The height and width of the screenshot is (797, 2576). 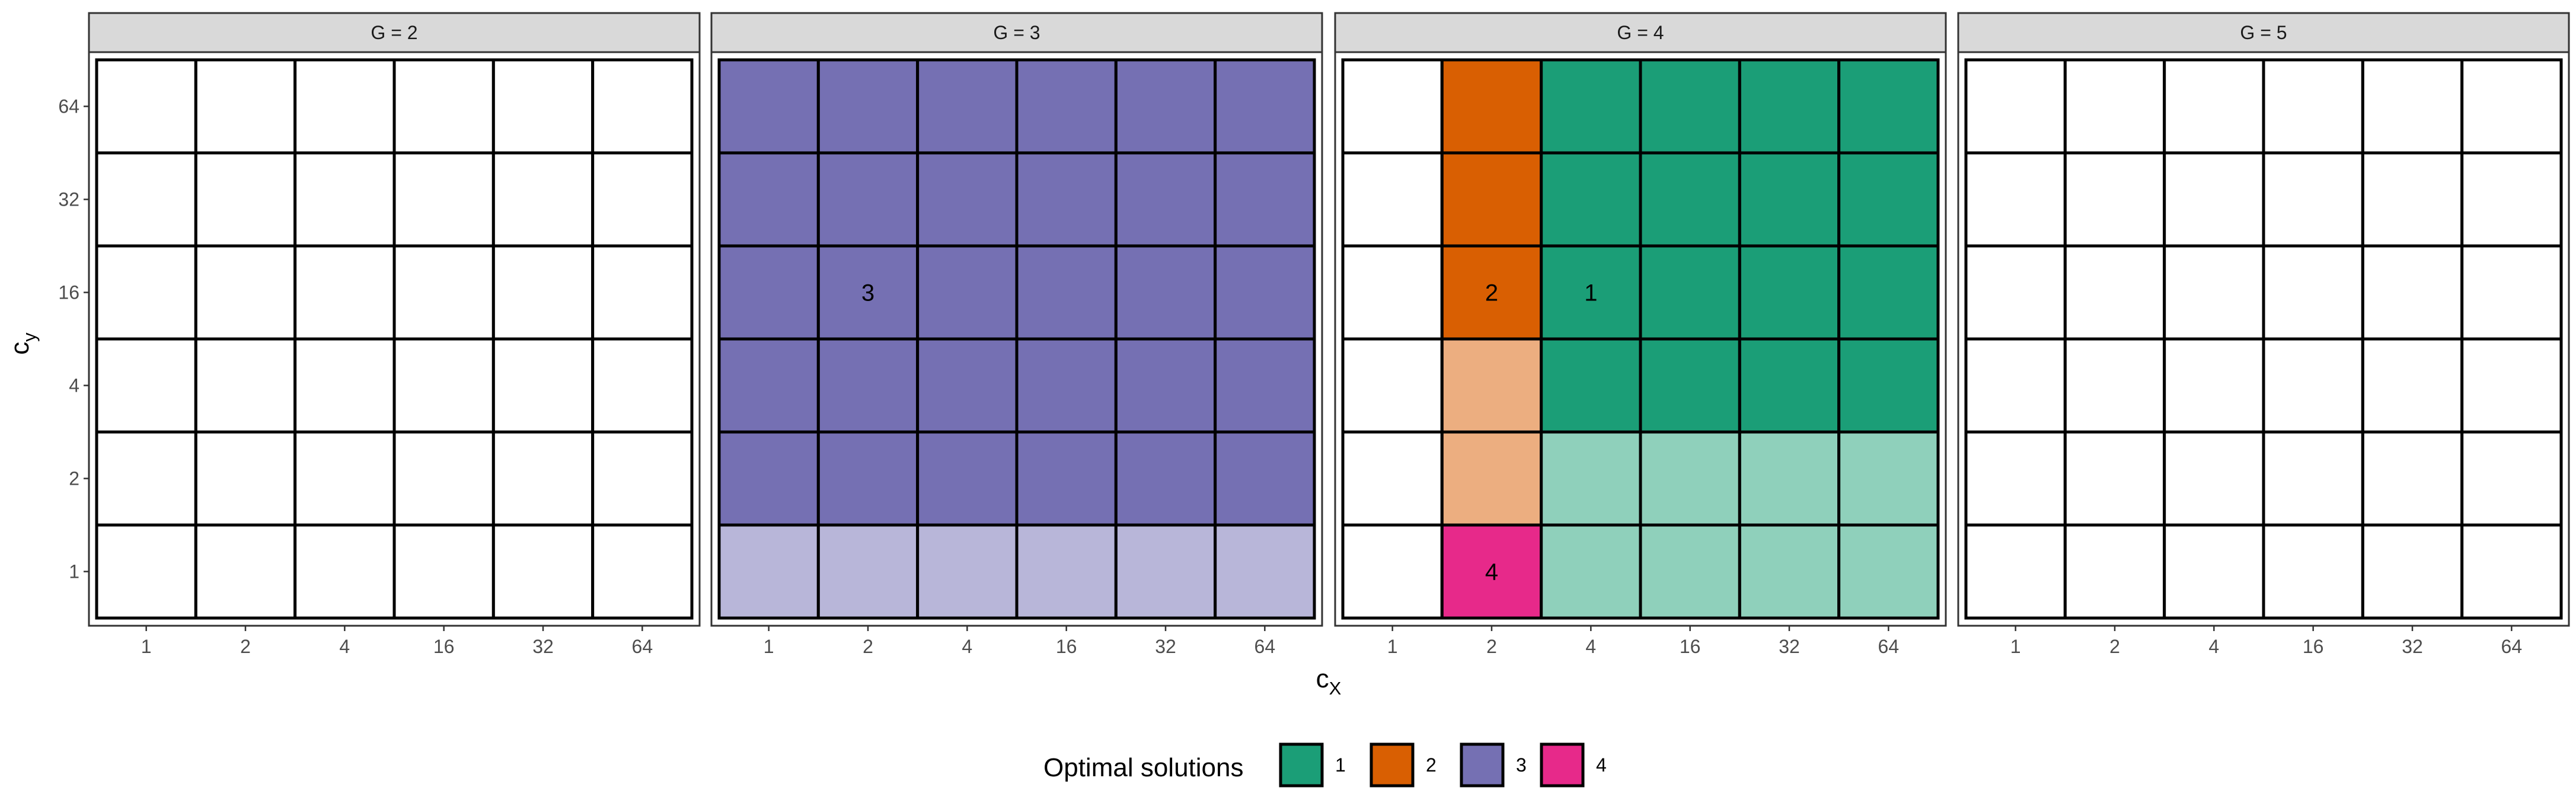 What do you see at coordinates (74, 385) in the screenshot?
I see `y-tick-label: 4` at bounding box center [74, 385].